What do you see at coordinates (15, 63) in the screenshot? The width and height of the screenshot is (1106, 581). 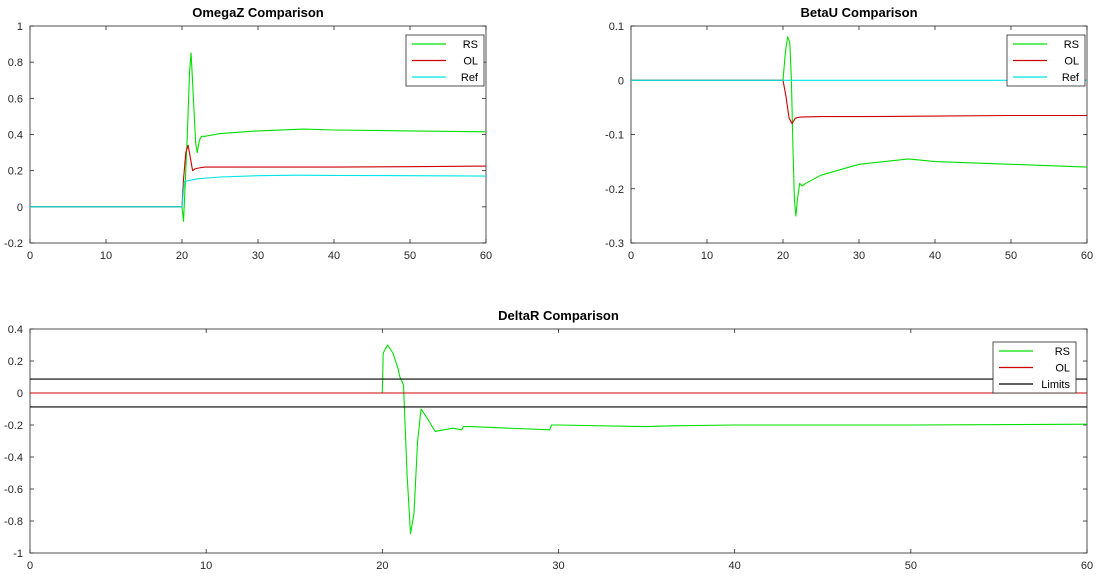 I see `y-tick-label: 0.8` at bounding box center [15, 63].